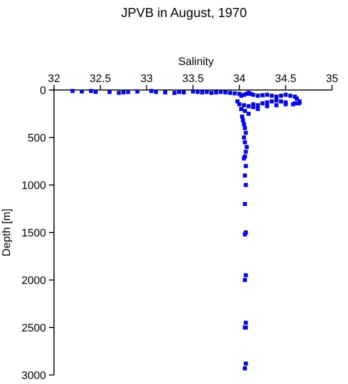 Image resolution: width=348 pixels, height=384 pixels. I want to click on y-axis-title: Depth [m], so click(7, 232).